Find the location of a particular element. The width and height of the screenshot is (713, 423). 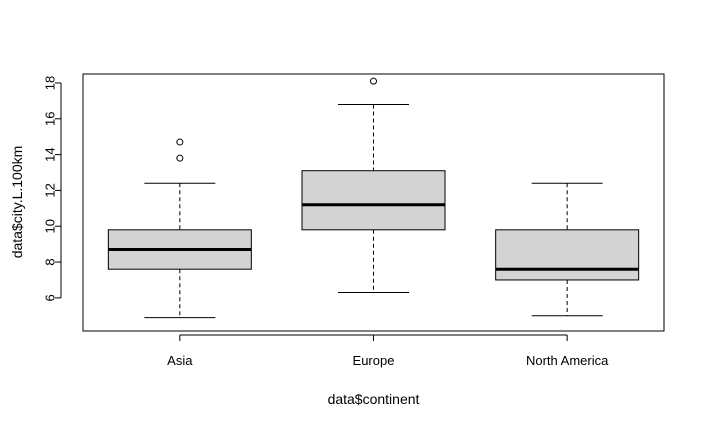

x-axis: Asia Europe North America is located at coordinates (388, 351).